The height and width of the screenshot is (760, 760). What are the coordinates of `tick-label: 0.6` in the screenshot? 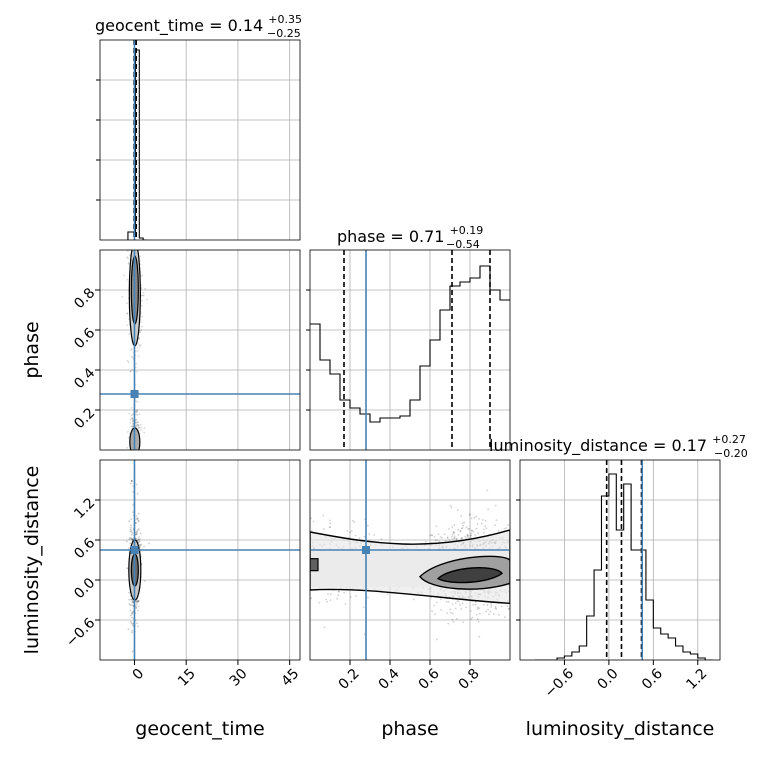 It's located at (429, 679).